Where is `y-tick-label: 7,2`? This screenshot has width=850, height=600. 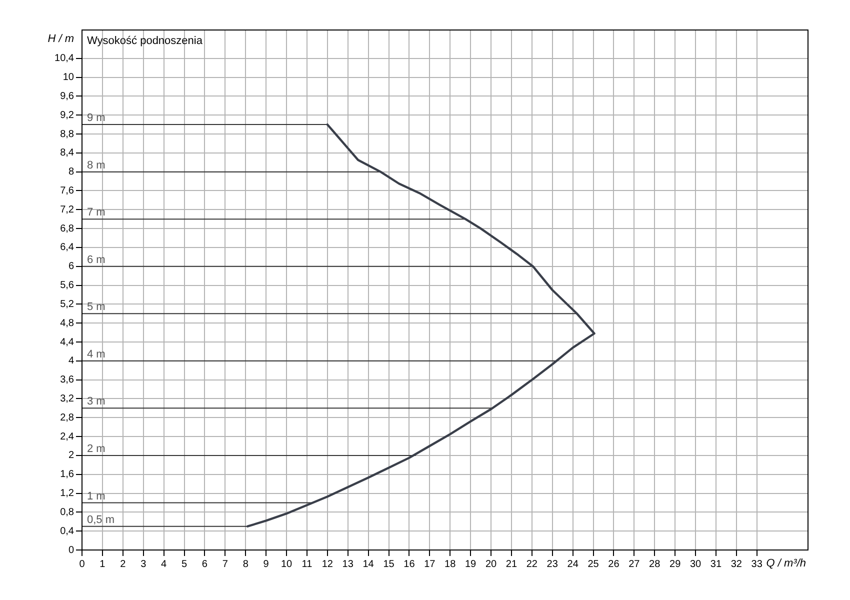 y-tick-label: 7,2 is located at coordinates (67, 210).